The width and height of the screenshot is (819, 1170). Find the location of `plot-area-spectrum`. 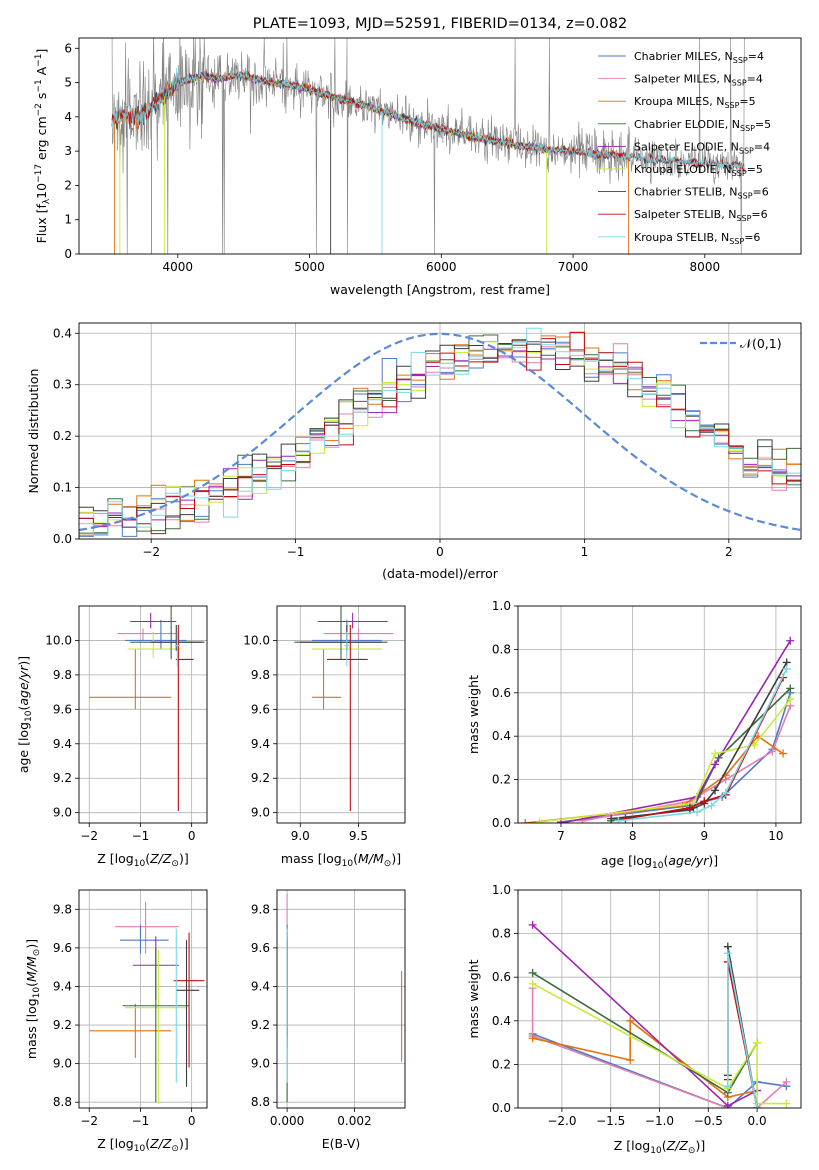

plot-area-spectrum is located at coordinates (428, 146).